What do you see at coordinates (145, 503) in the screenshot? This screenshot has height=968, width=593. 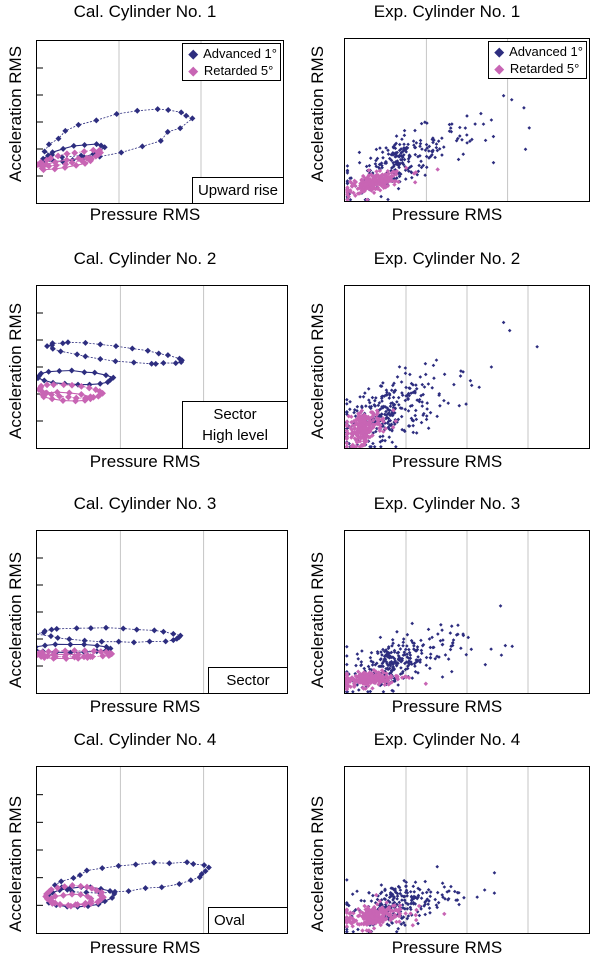 I see `chart-title: Cal. Cylinder No. 3` at bounding box center [145, 503].